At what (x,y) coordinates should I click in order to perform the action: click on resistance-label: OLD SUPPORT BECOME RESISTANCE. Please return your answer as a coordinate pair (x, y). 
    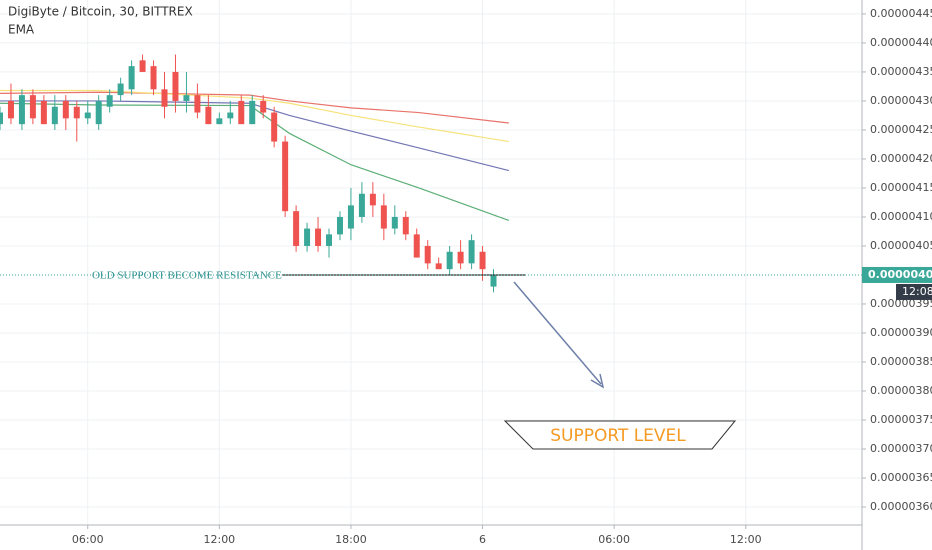
    Looking at the image, I should click on (187, 276).